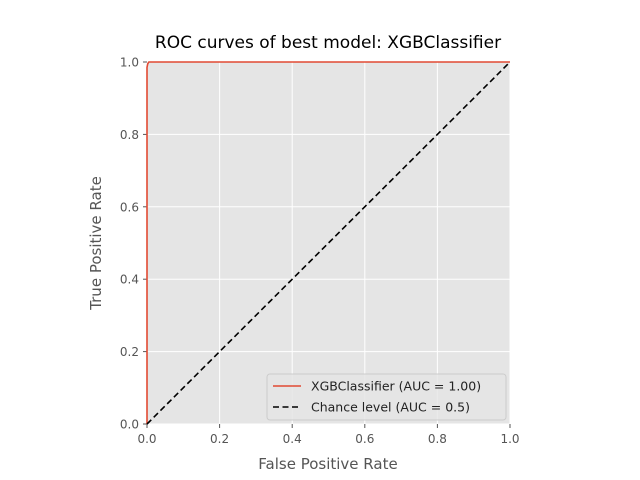 The image size is (640, 480). I want to click on y-tick-label: 0.8, so click(129, 135).